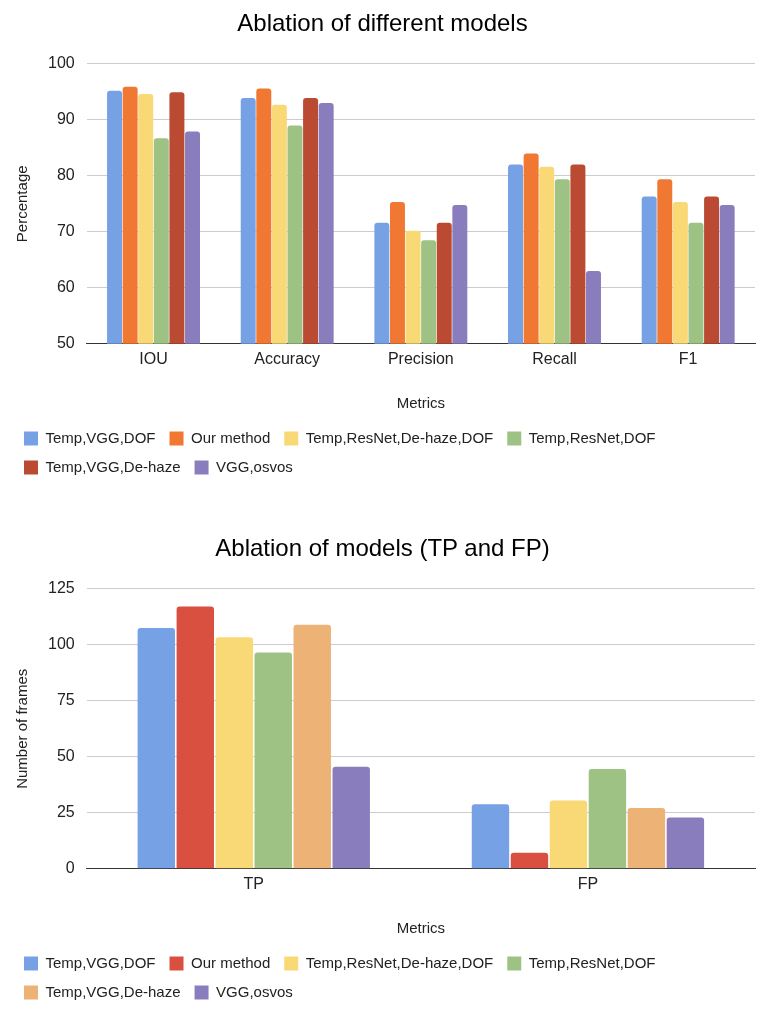 Image resolution: width=770 pixels, height=1021 pixels. Describe the element at coordinates (688, 358) in the screenshot. I see `x-tick-label: F1` at that location.